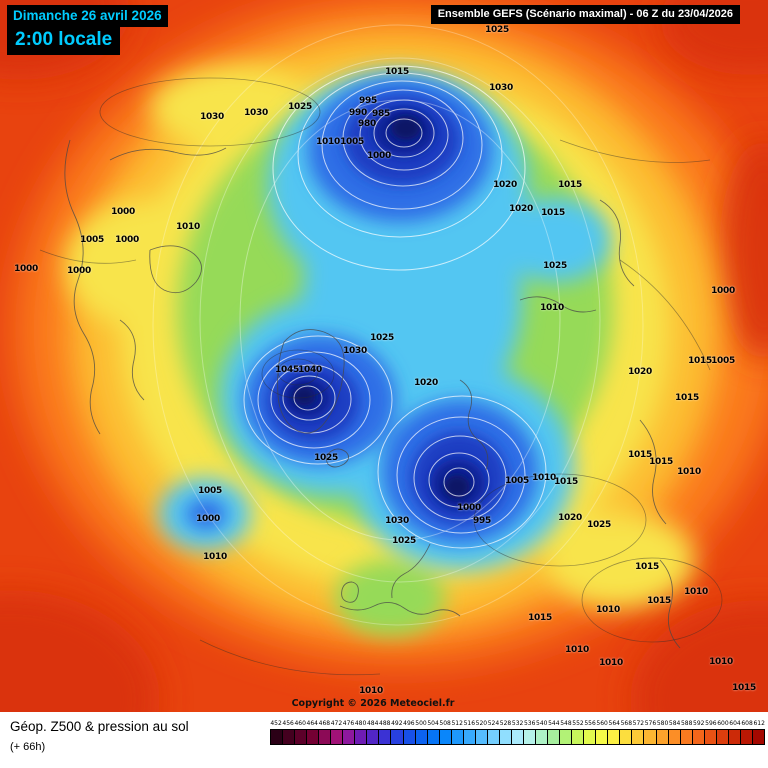 The width and height of the screenshot is (768, 768). I want to click on pressure-label: 985, so click(381, 114).